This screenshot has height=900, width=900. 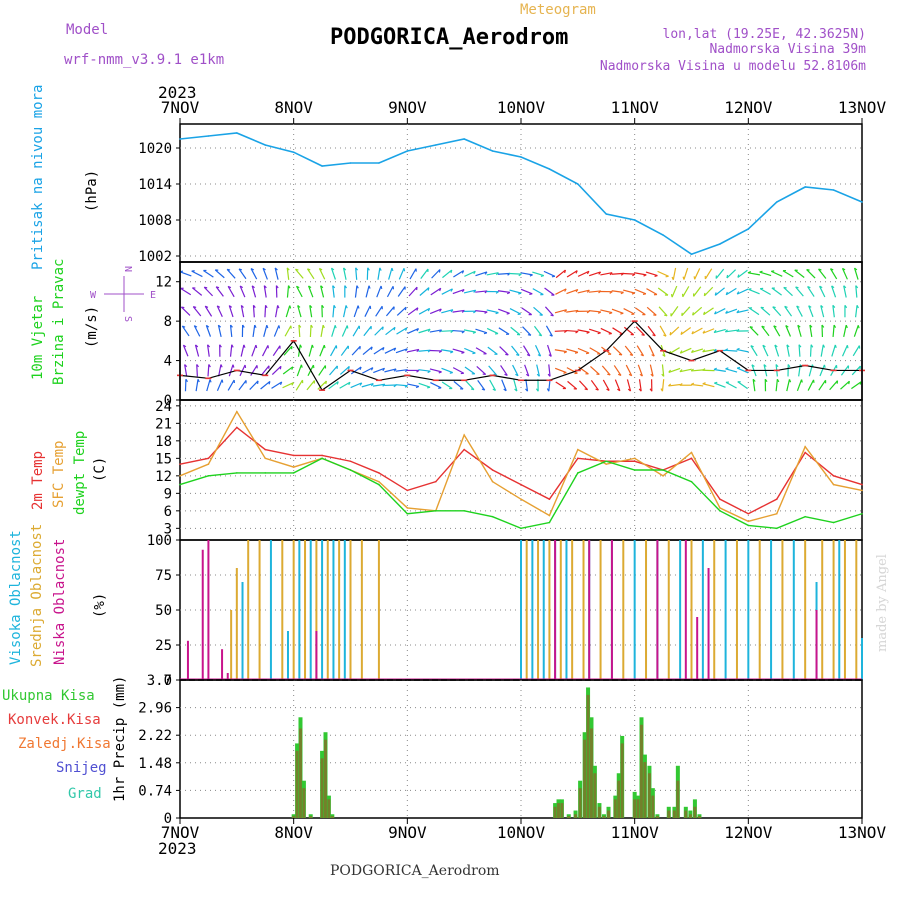 I want to click on temp-point-temp2m, so click(x=578, y=458).